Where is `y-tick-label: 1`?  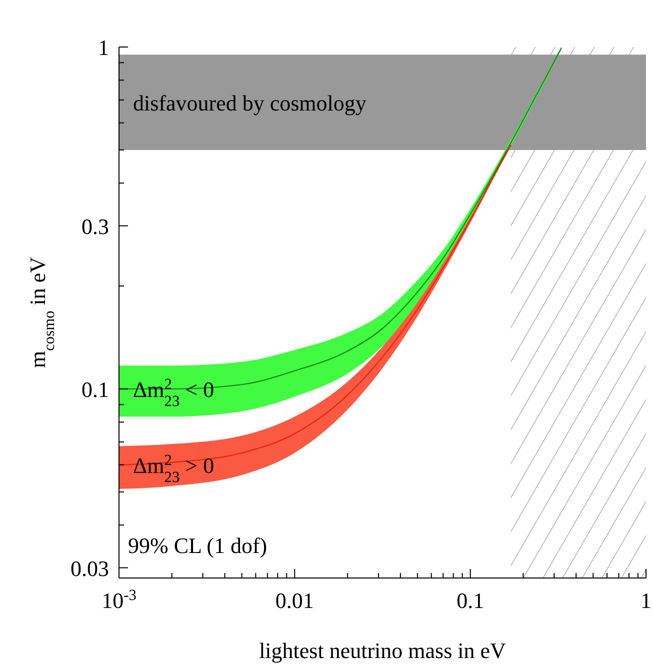
y-tick-label: 1 is located at coordinates (103, 47).